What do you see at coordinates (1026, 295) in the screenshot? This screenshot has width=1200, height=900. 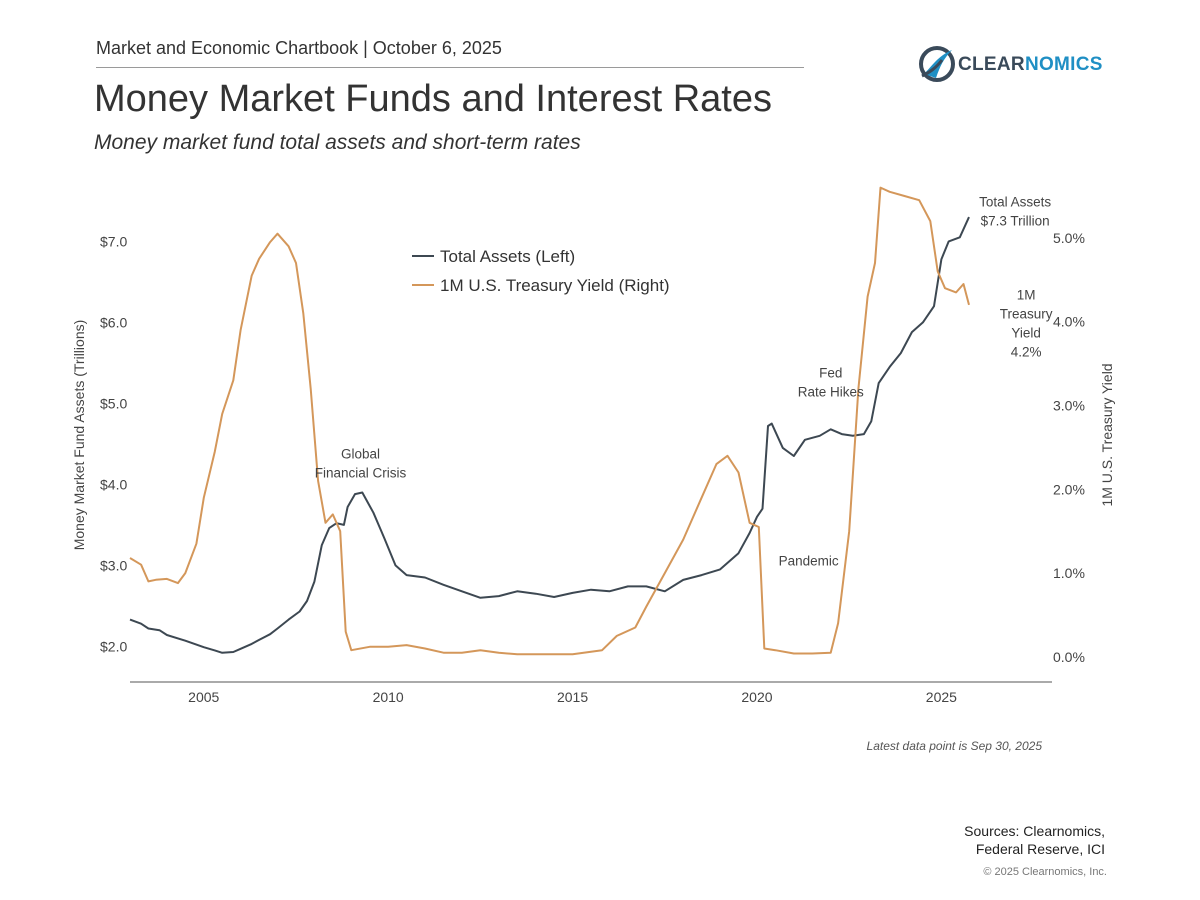 I see `annotation-yield-end: 1M` at bounding box center [1026, 295].